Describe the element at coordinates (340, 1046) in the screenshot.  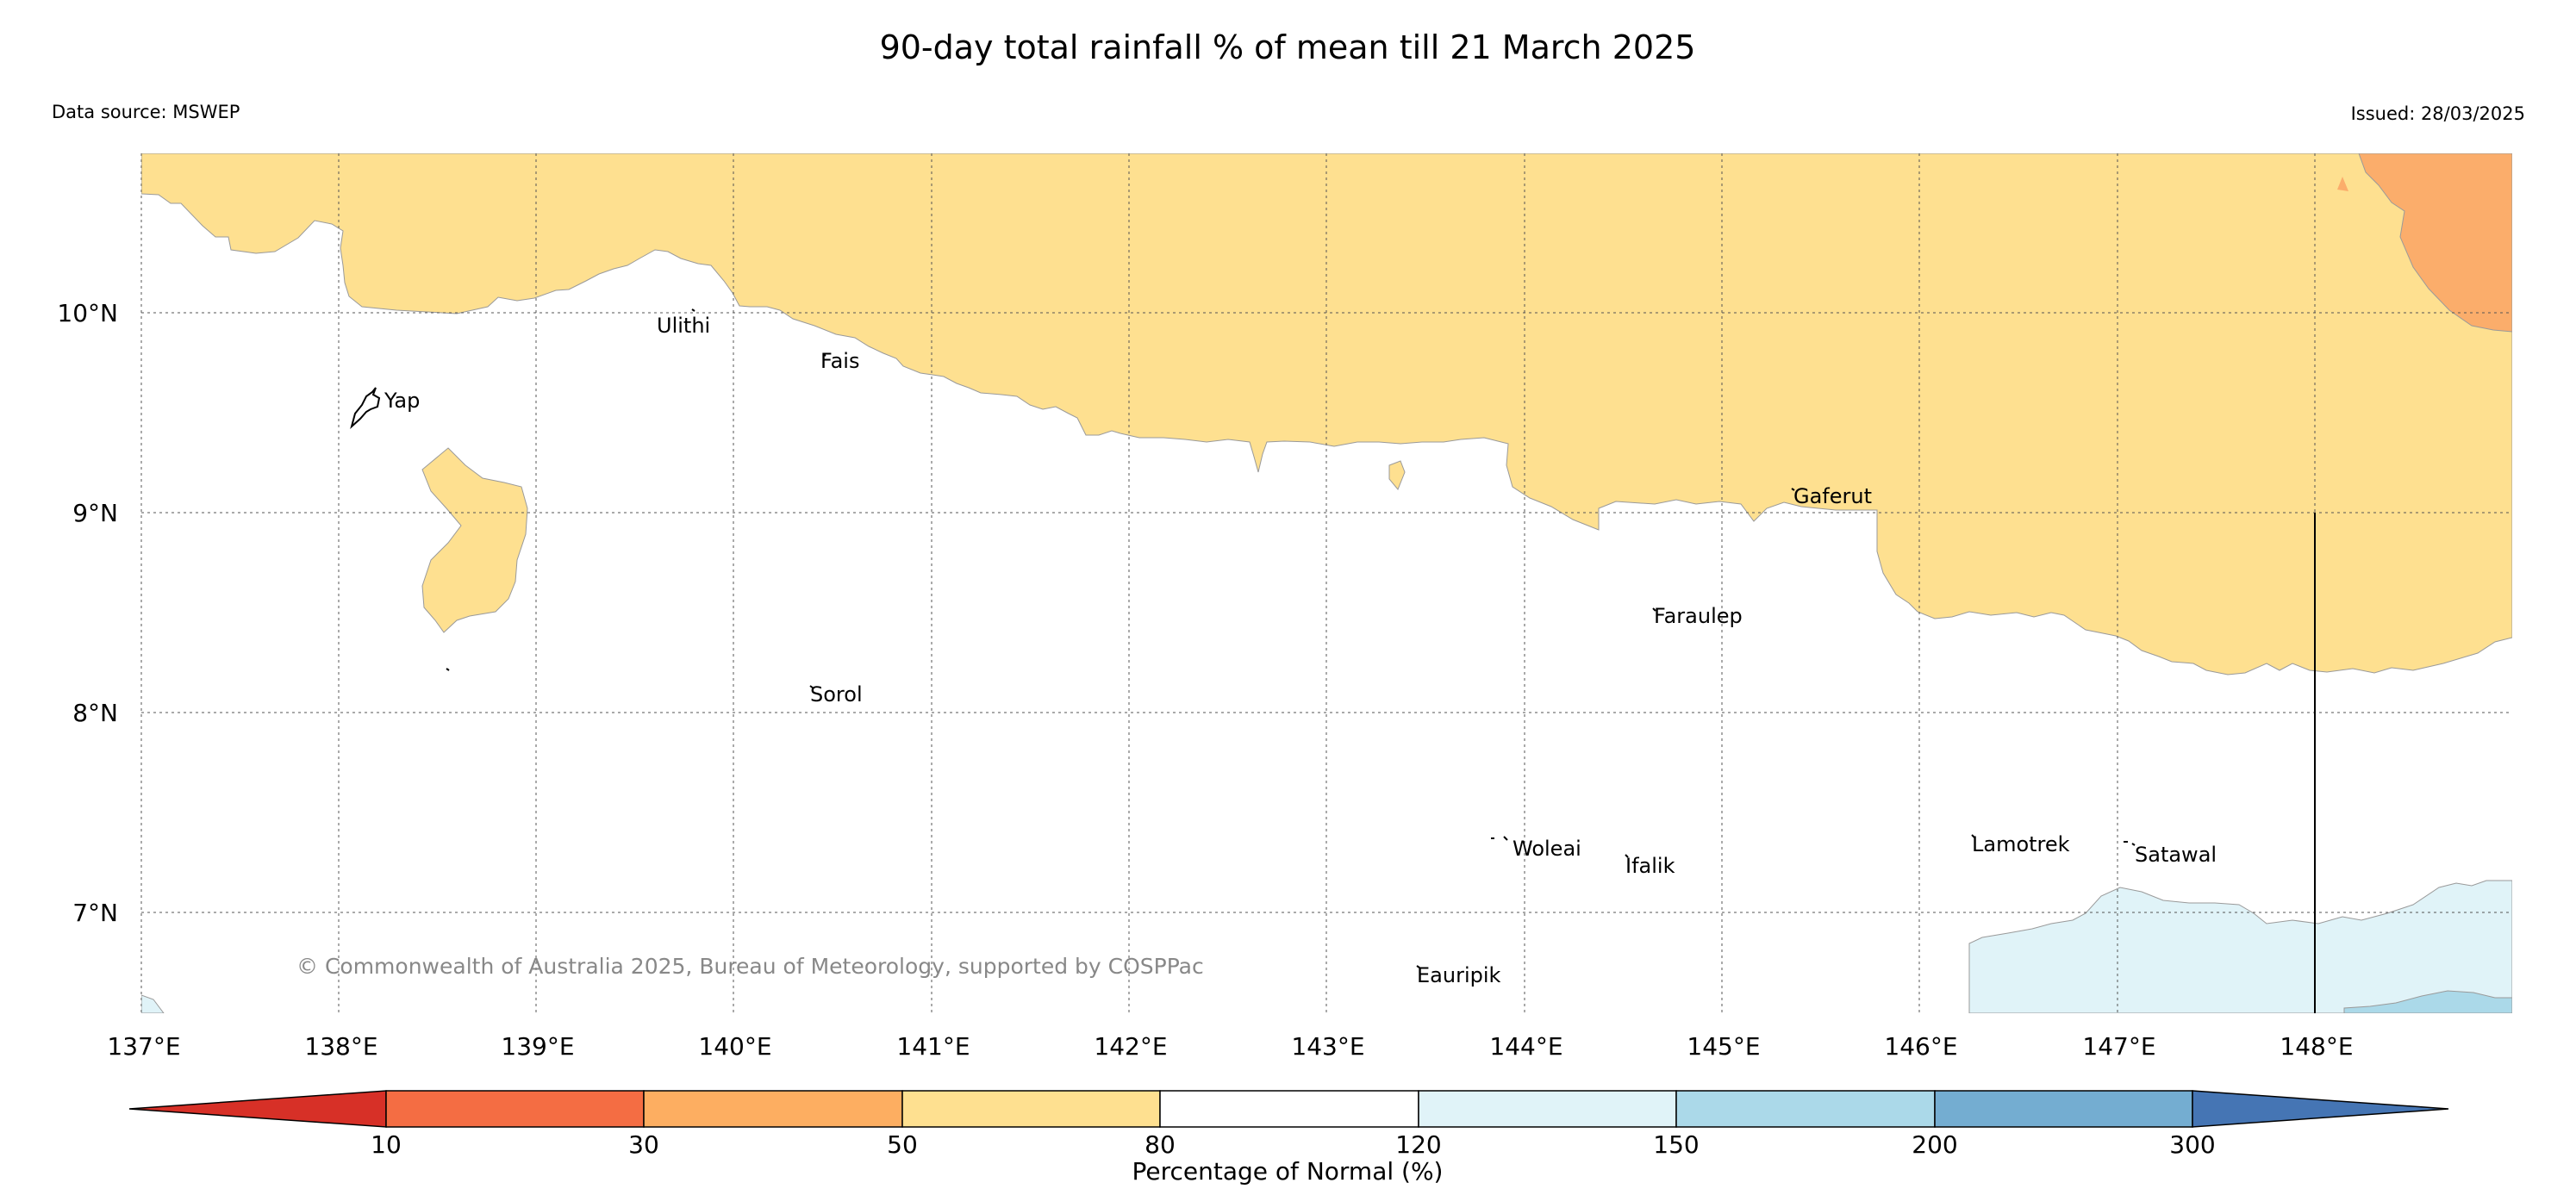
I see `lon-tick-label: 138°E` at that location.